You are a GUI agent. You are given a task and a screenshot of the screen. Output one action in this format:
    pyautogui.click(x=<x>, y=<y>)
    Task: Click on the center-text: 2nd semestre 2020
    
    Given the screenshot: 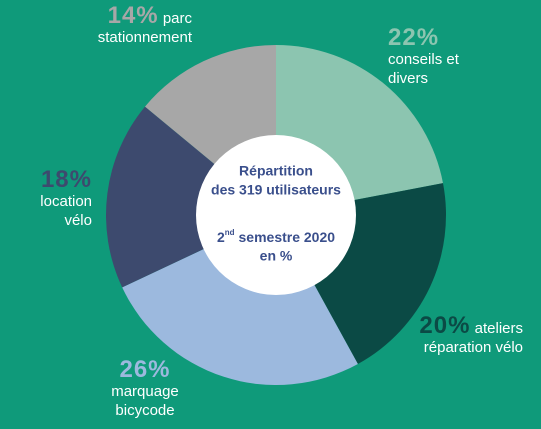 What is the action you would take?
    pyautogui.click(x=276, y=236)
    